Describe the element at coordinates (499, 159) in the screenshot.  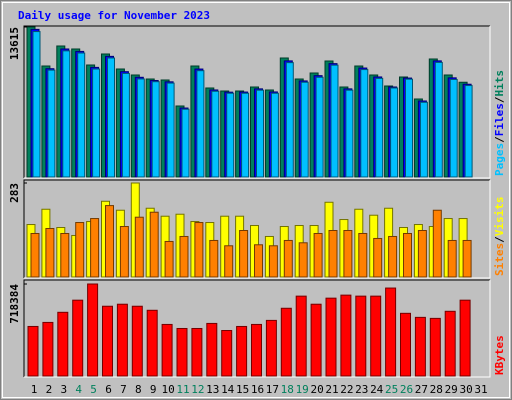
I see `legend-entry: Pages` at that location.